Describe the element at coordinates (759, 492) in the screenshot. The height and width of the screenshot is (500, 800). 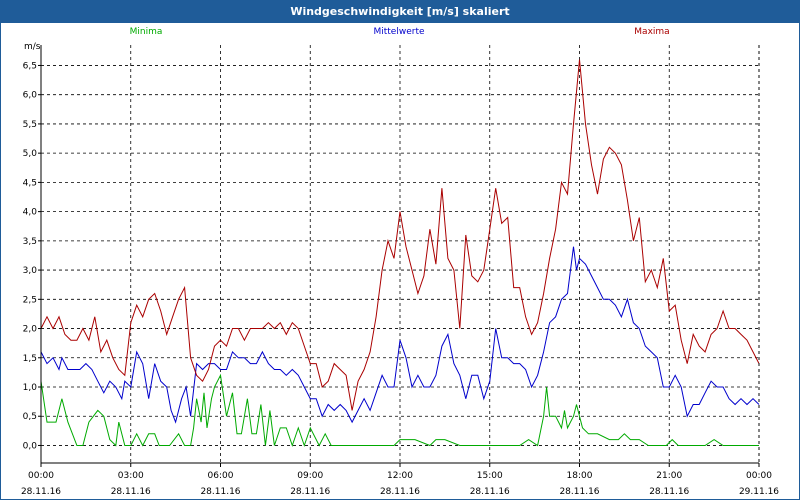
I see `x-tick-date: 29.11.16` at that location.